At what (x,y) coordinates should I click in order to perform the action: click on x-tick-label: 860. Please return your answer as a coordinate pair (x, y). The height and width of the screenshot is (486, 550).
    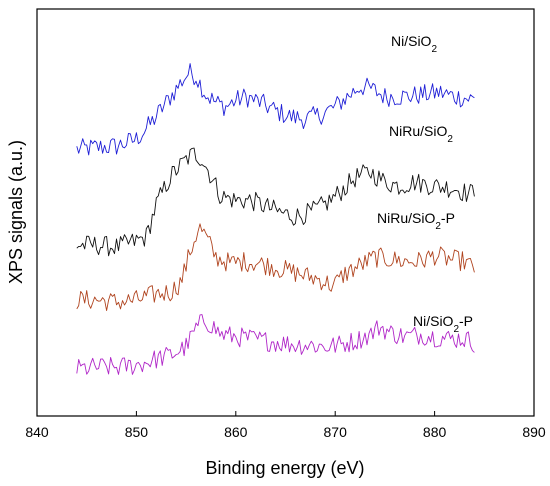
    Looking at the image, I should click on (236, 432).